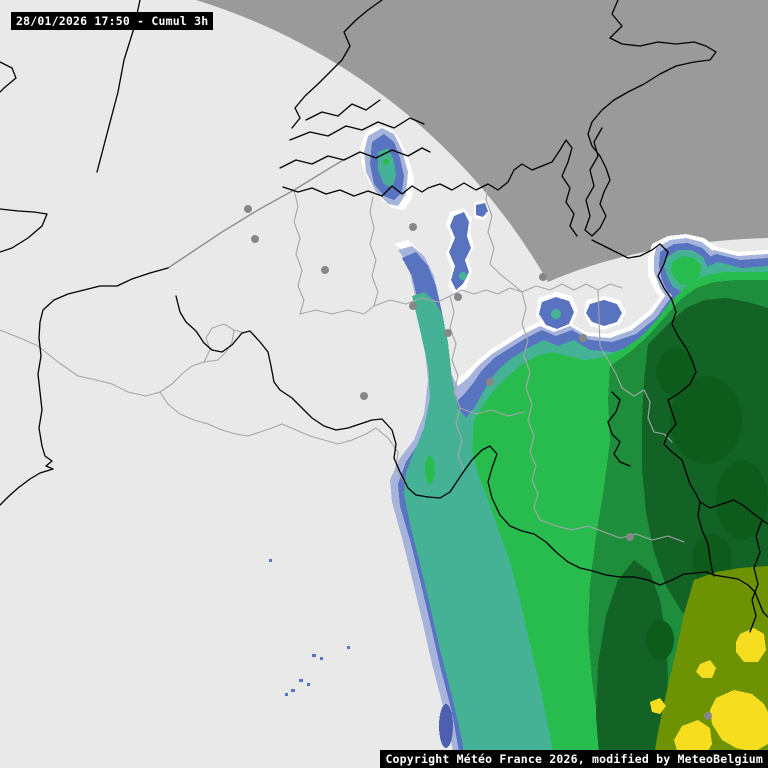 The height and width of the screenshot is (768, 768). I want to click on coastline-layer, so click(256, 213).